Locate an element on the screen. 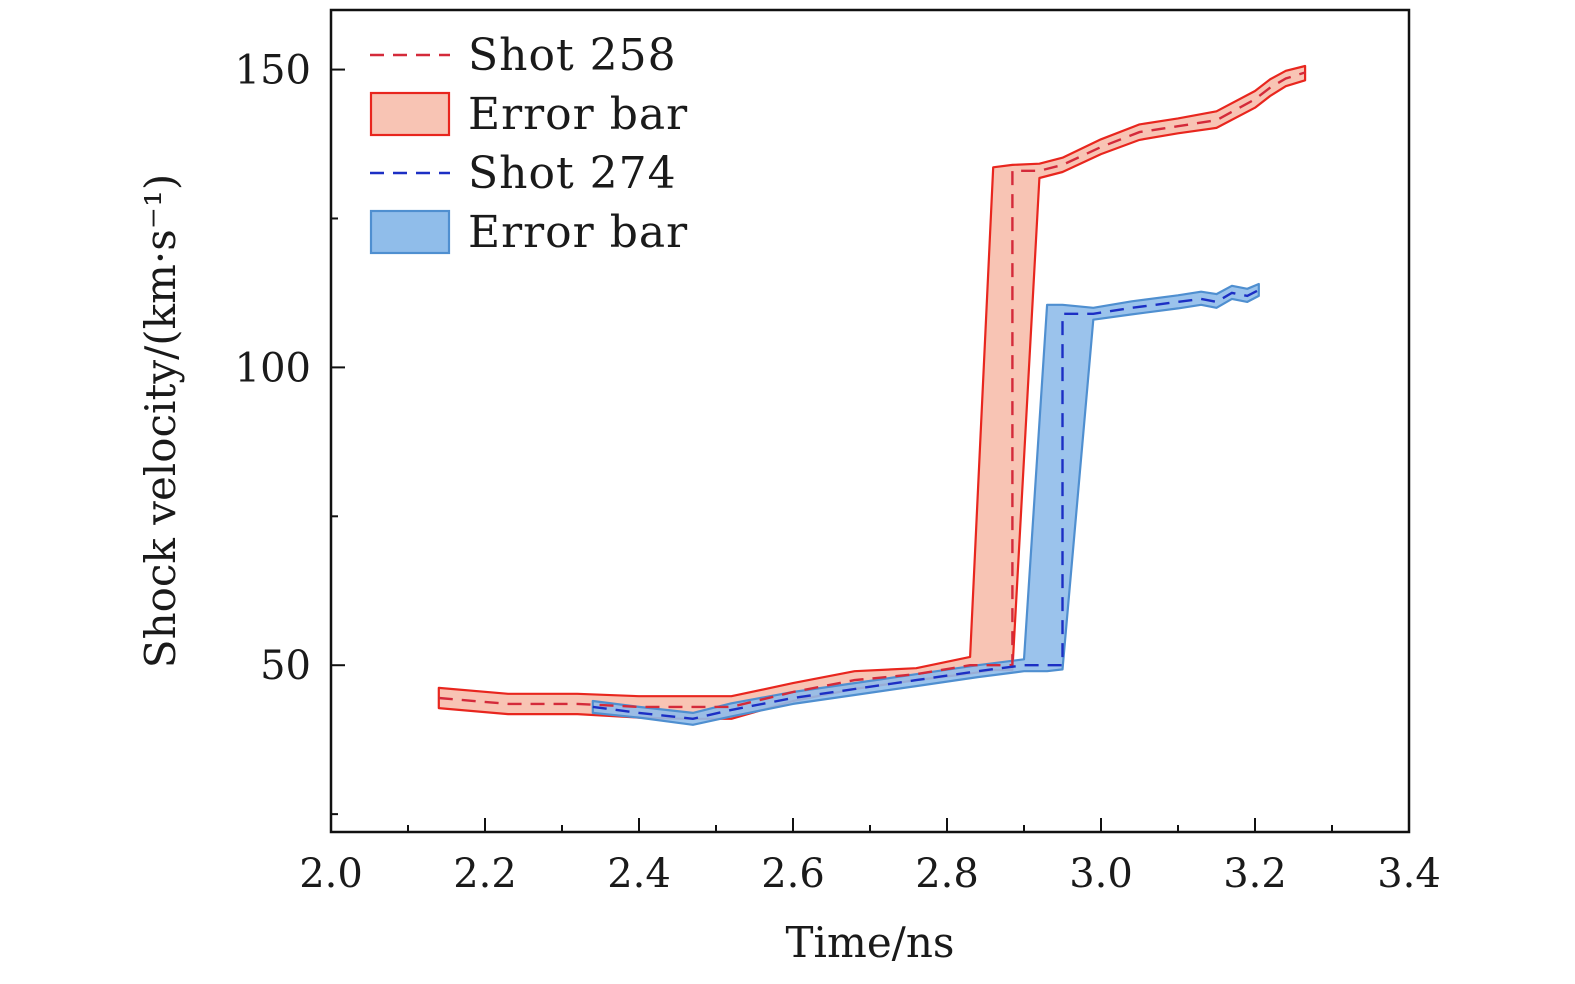  legend-label: Shot 258 is located at coordinates (572, 55).